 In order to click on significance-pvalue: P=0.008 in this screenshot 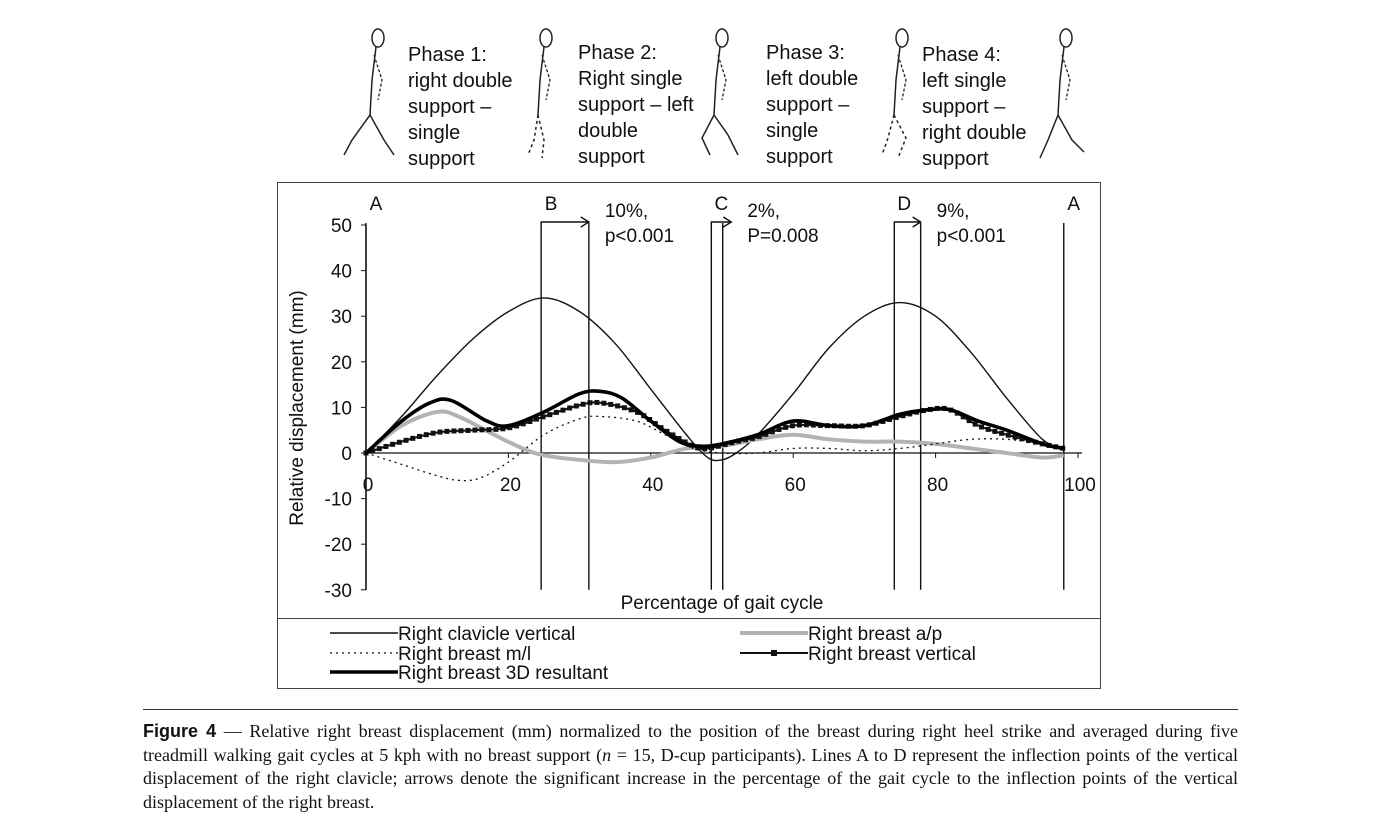, I will do `click(782, 236)`.